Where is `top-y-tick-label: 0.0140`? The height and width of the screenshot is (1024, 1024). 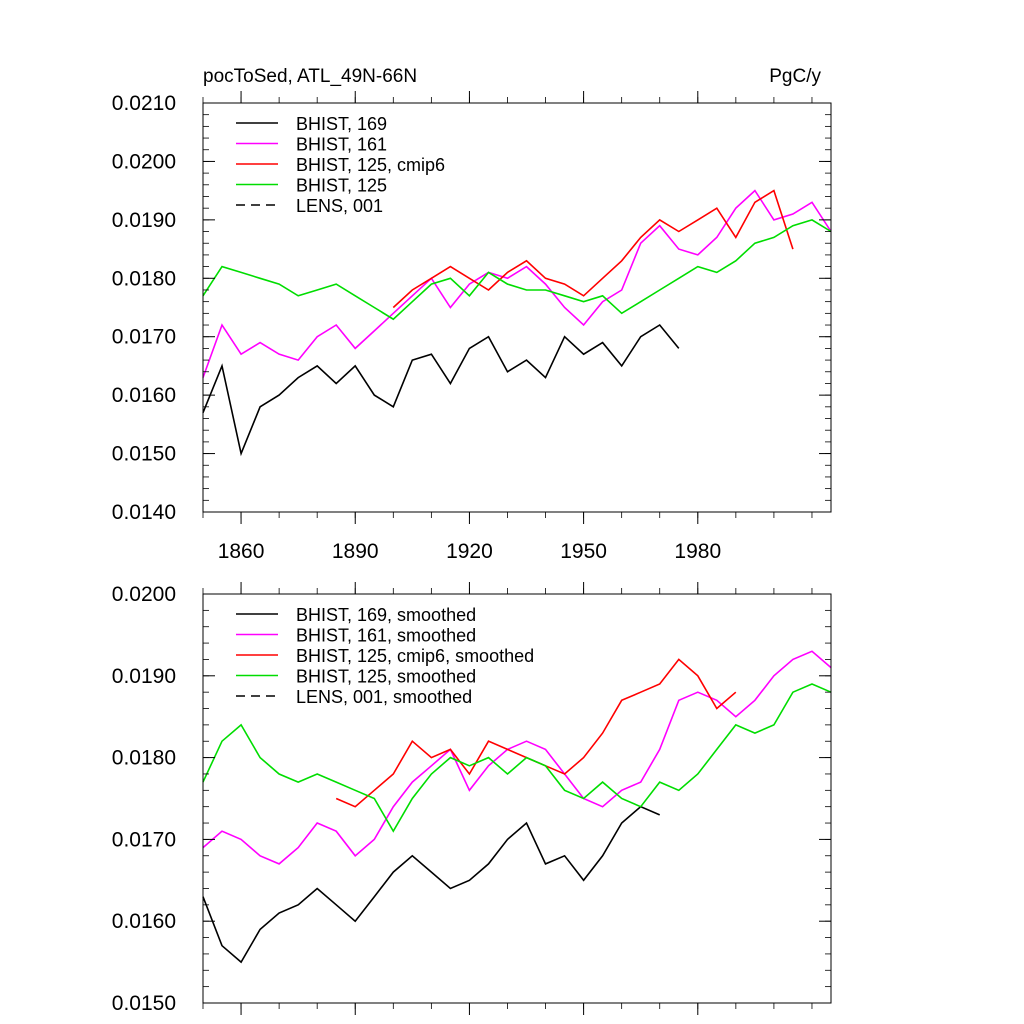
top-y-tick-label: 0.0140 is located at coordinates (144, 512).